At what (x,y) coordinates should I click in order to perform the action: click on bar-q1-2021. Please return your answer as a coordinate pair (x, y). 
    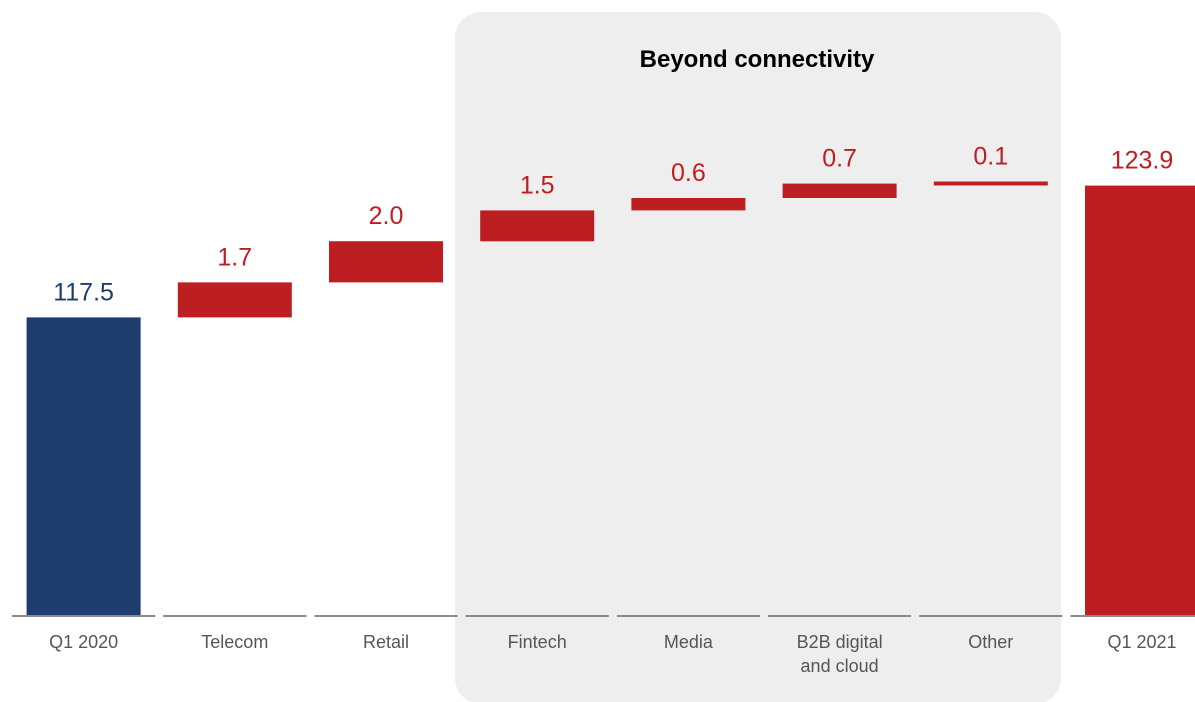
    Looking at the image, I should click on (1140, 400).